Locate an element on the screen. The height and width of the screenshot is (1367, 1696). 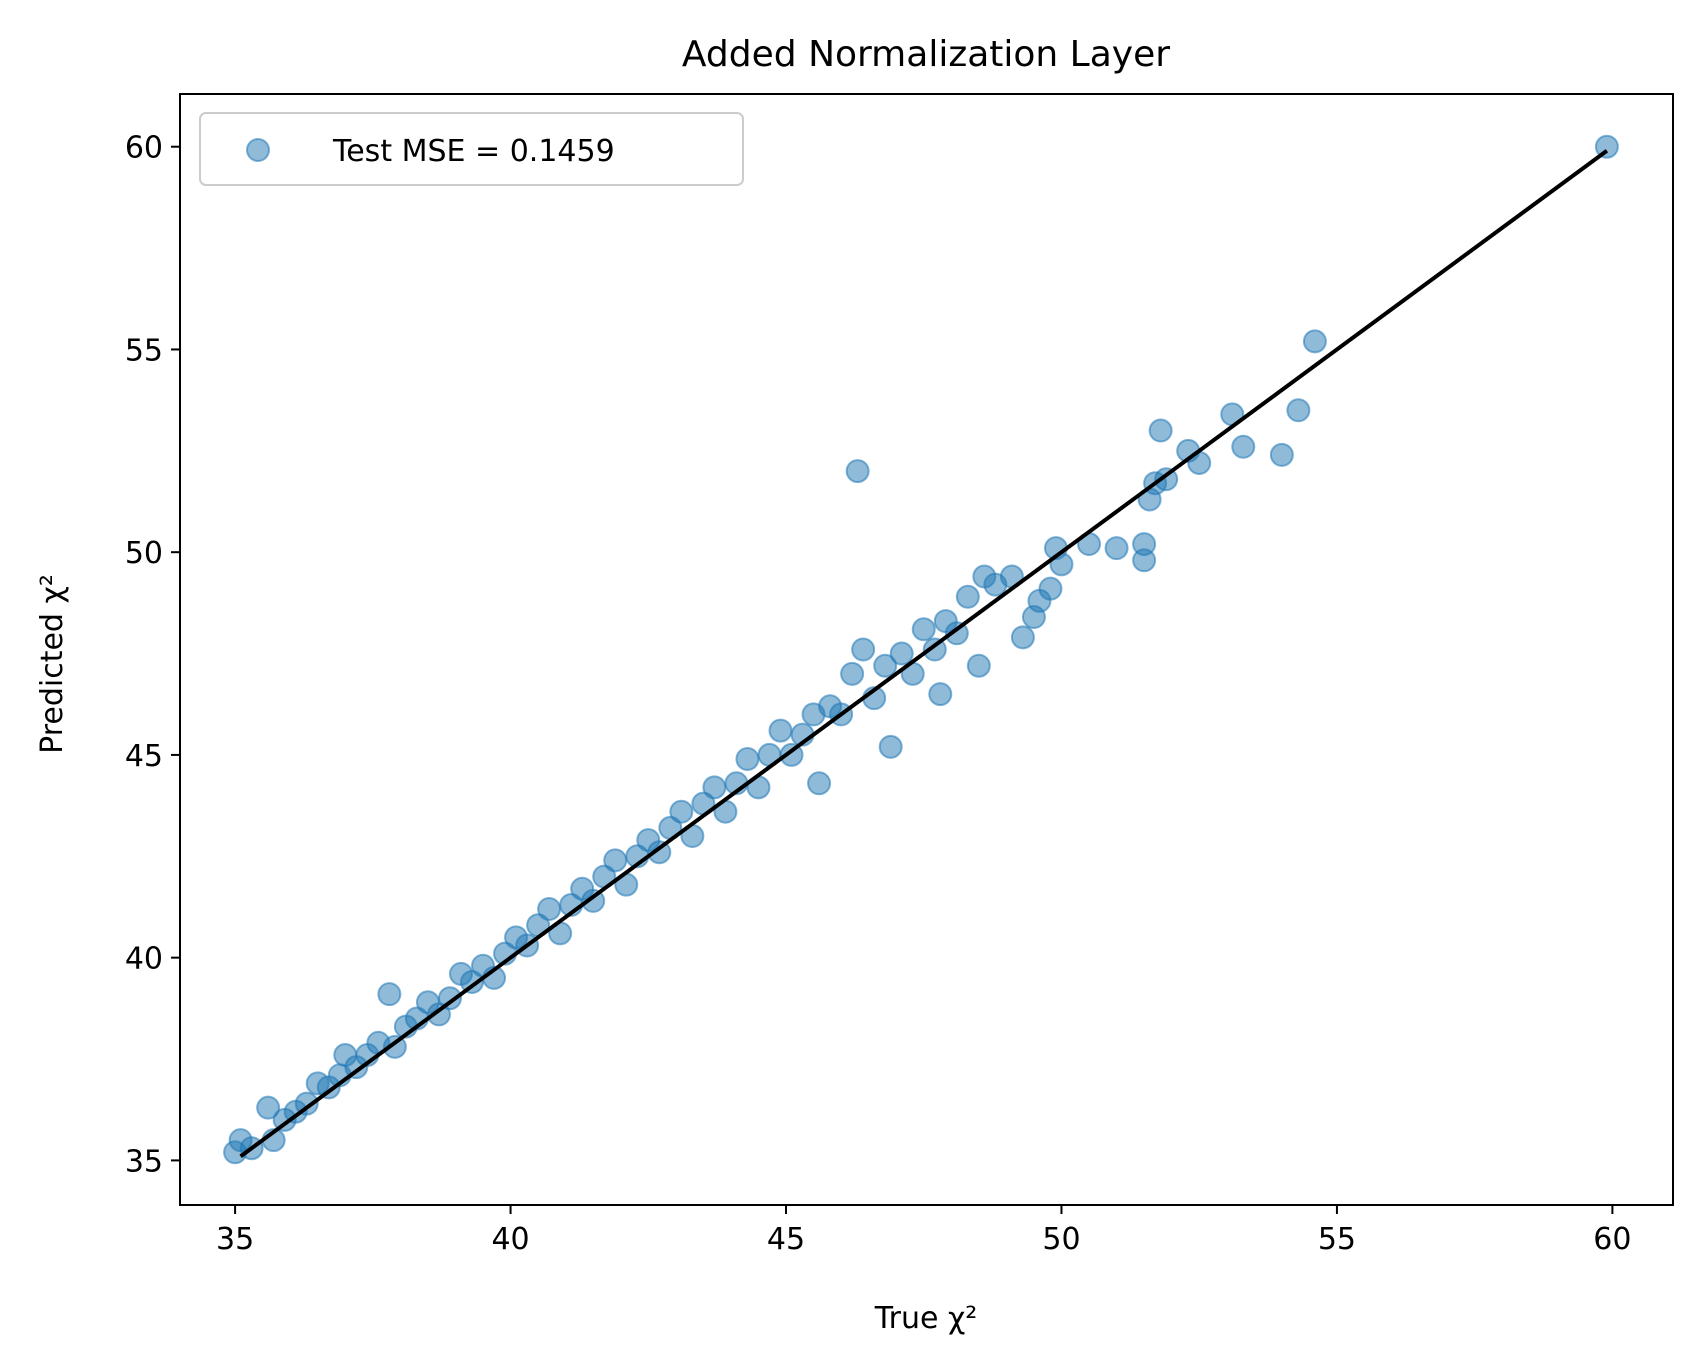
x-tick-label: 40 is located at coordinates (510, 1239).